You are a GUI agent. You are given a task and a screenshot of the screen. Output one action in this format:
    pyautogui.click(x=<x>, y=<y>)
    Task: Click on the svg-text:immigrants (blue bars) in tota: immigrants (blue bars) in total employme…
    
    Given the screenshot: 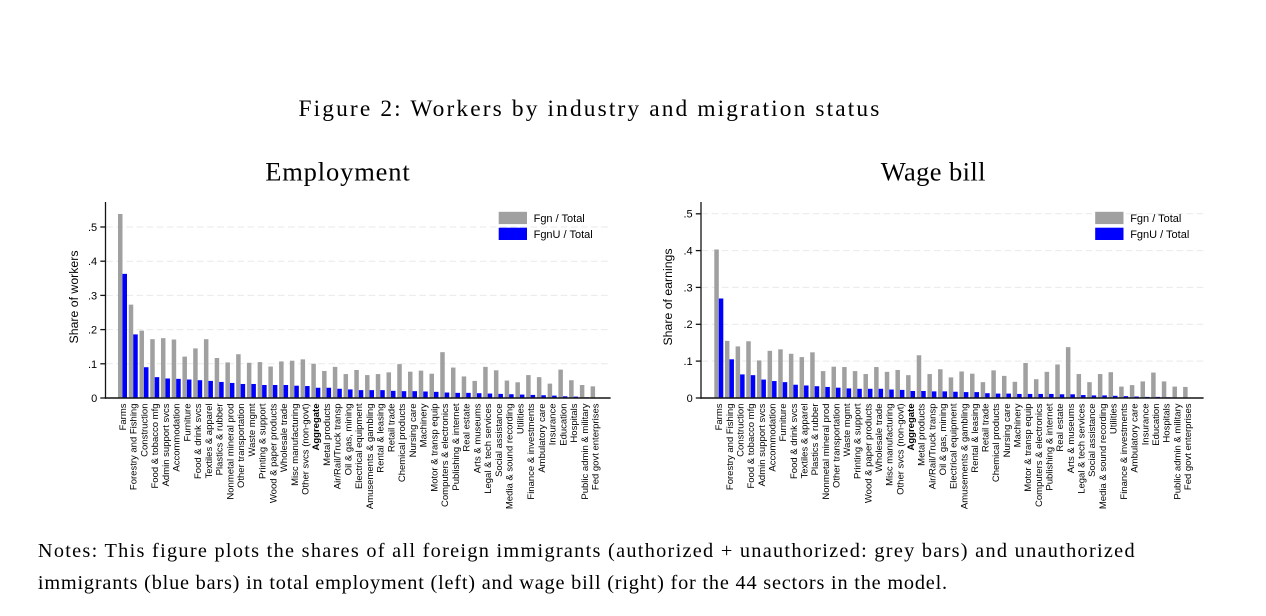 What is the action you would take?
    pyautogui.click(x=493, y=583)
    